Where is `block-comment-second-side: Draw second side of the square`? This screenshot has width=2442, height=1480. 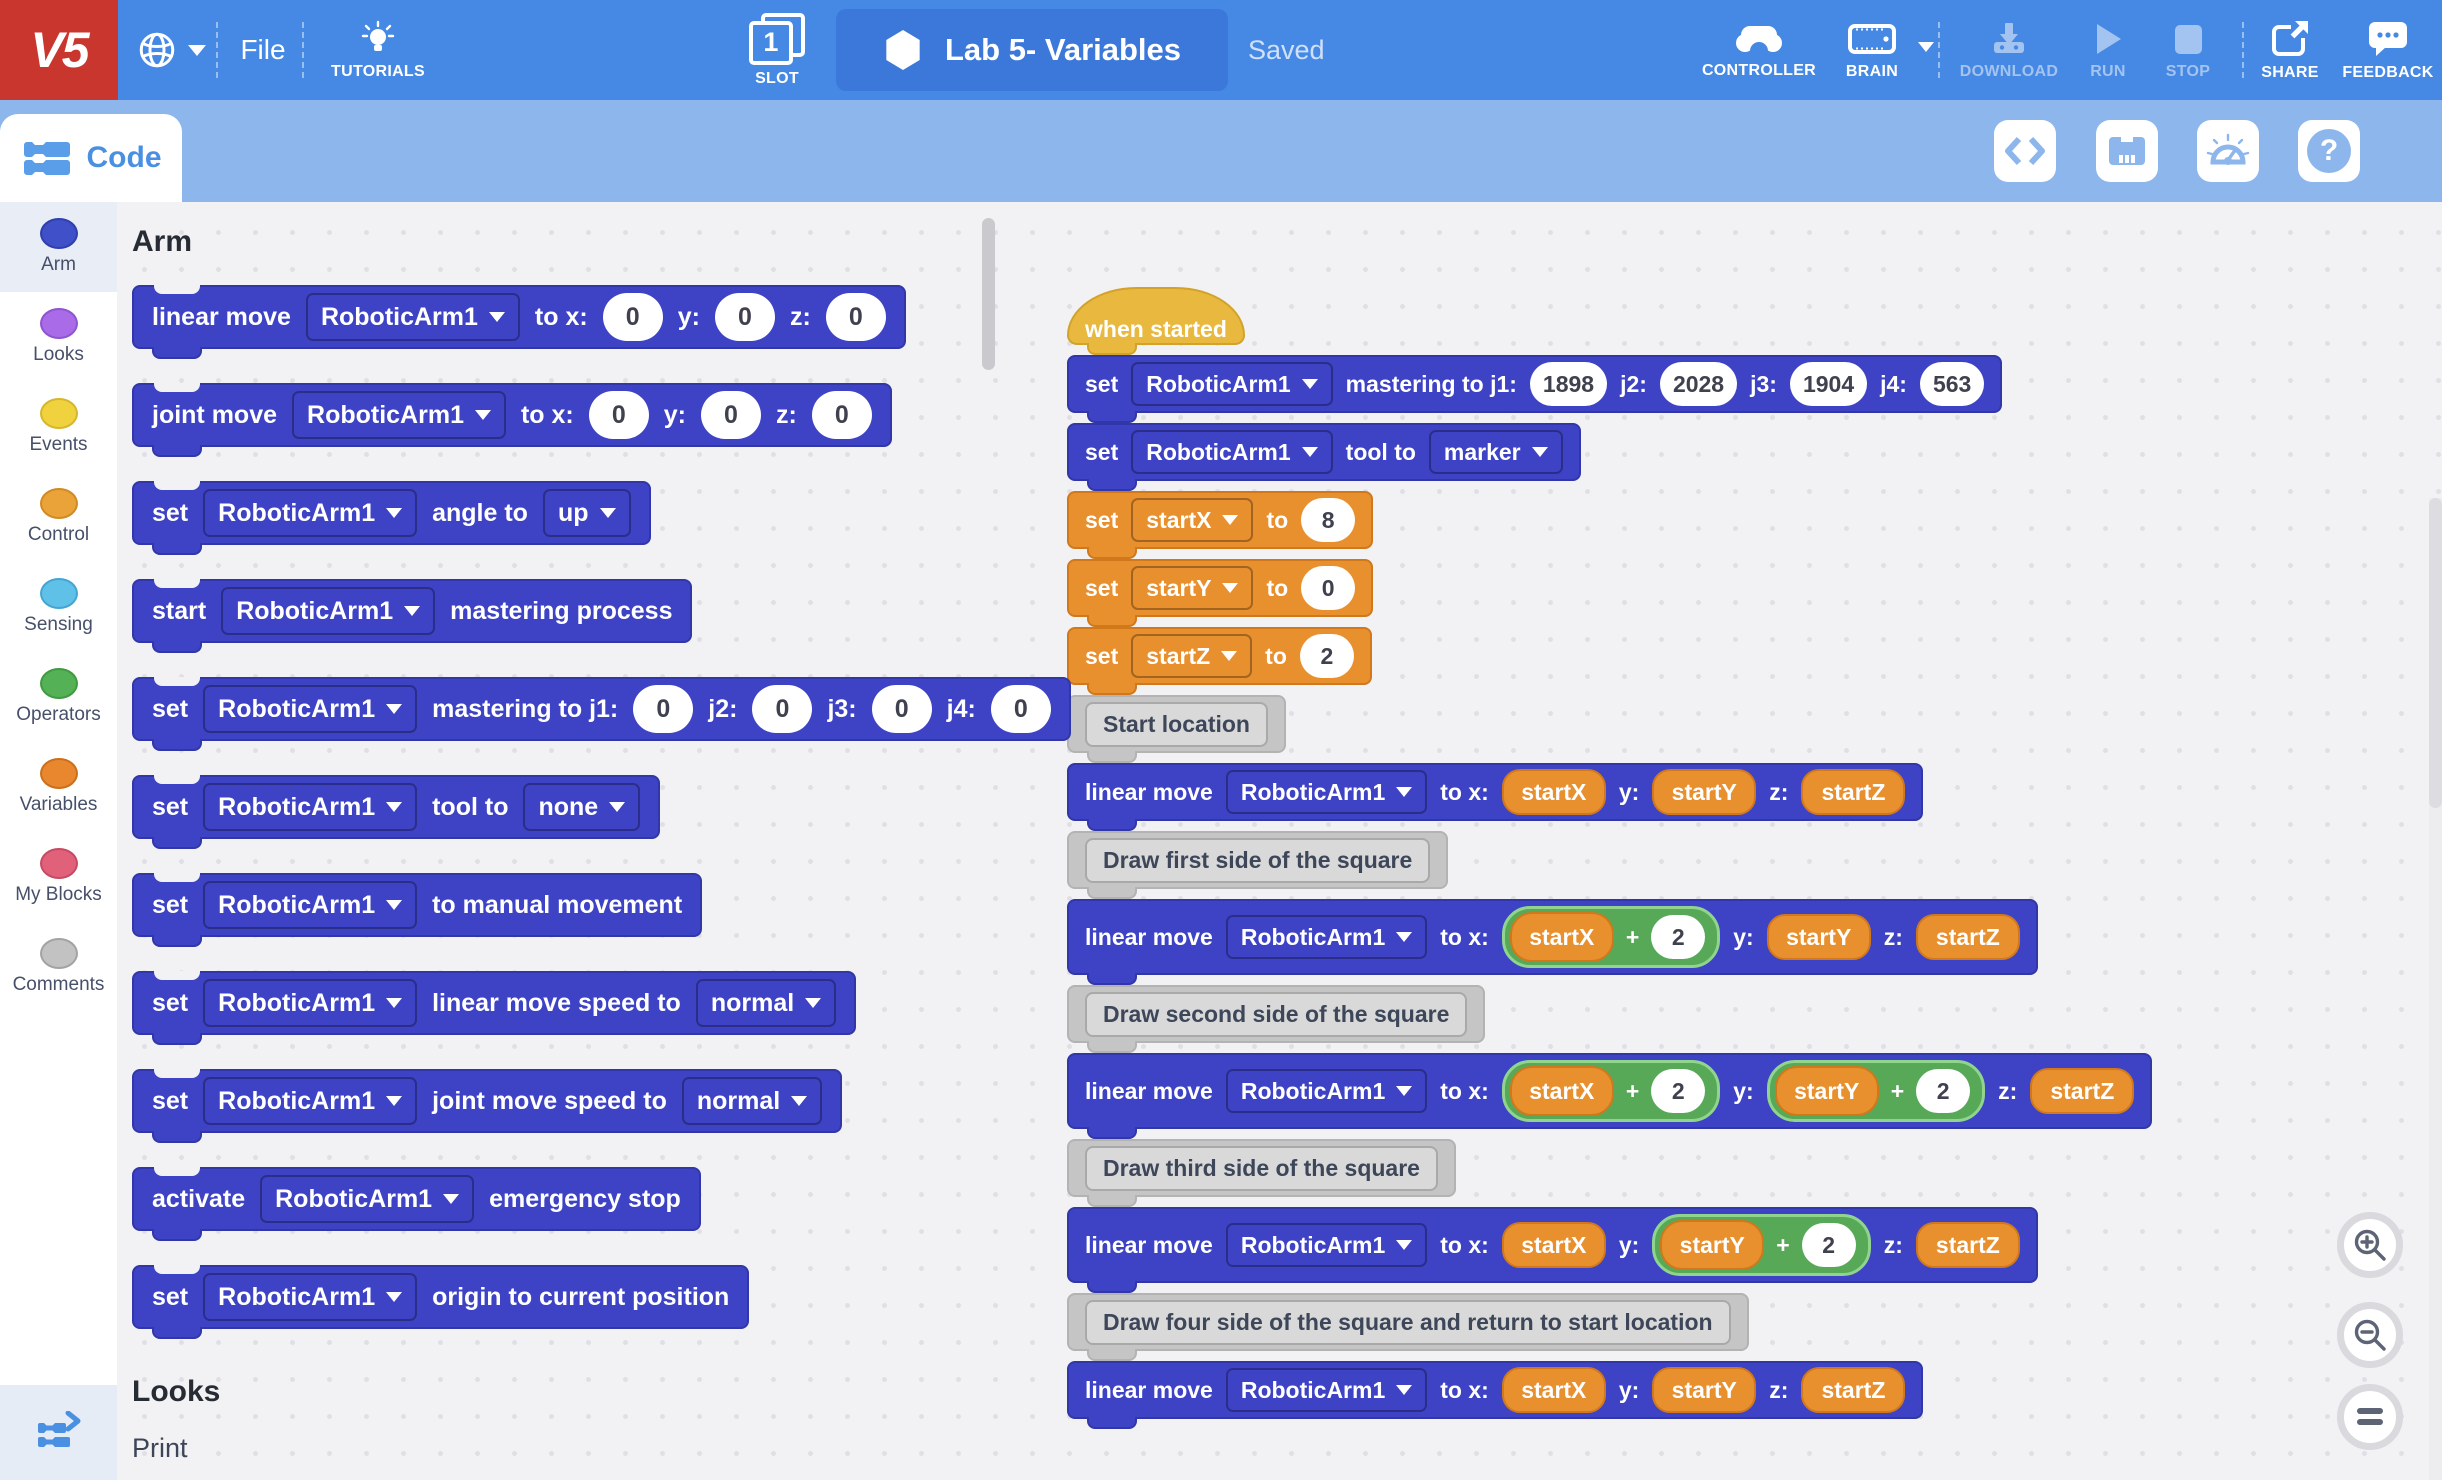
block-comment-second-side: Draw second side of the square is located at coordinates (1276, 1019).